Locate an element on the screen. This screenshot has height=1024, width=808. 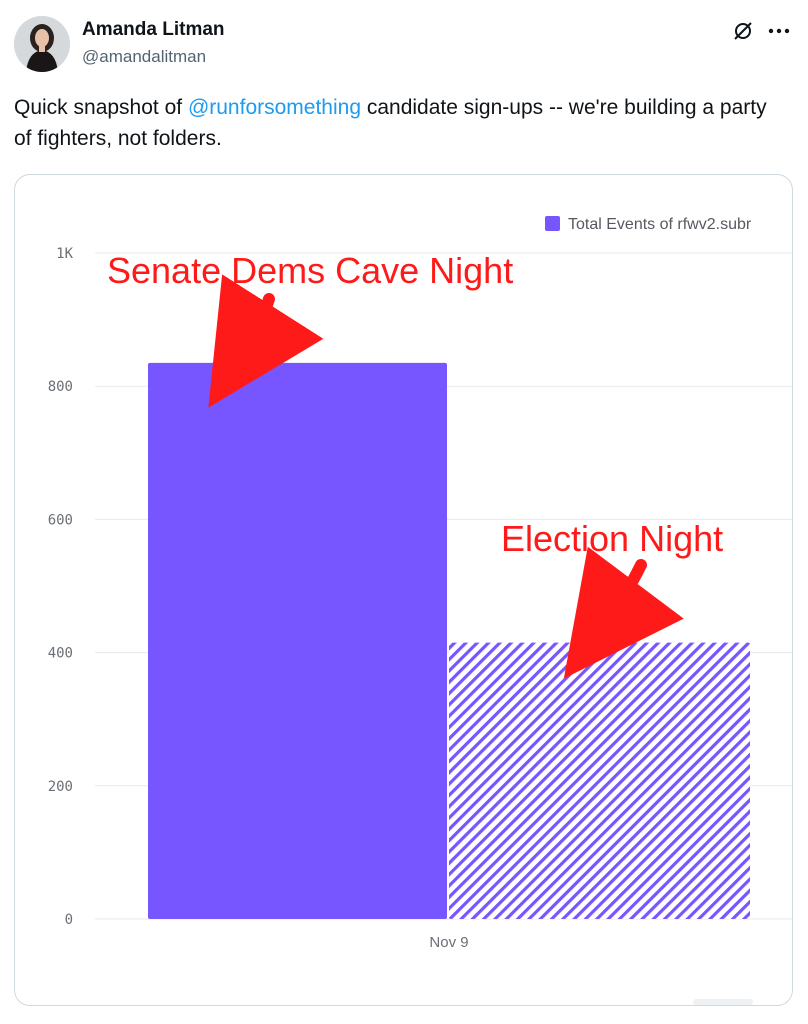
avatar-photo-icon is located at coordinates (42, 44).